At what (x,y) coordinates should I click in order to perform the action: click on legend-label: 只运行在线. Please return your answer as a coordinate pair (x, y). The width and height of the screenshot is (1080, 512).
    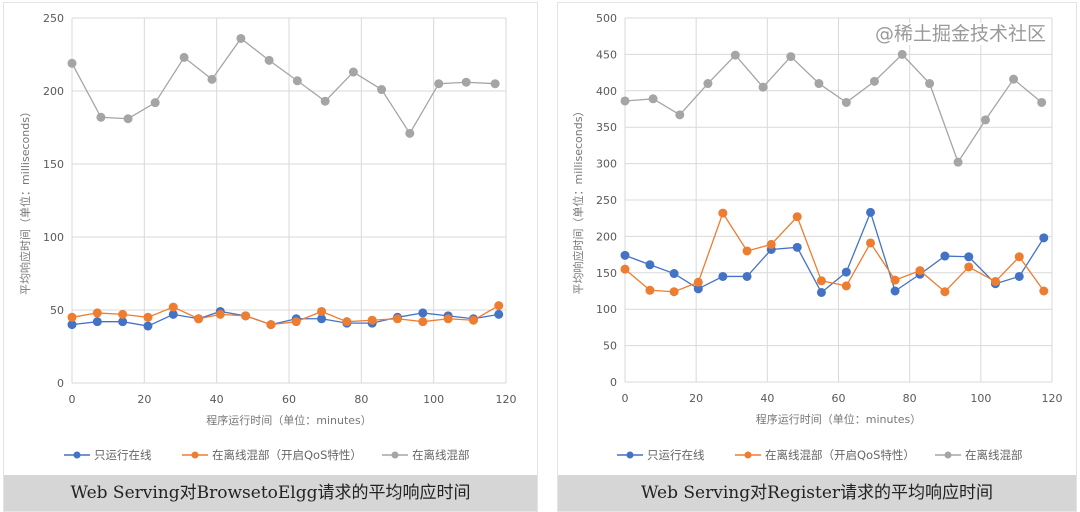
    Looking at the image, I should click on (123, 455).